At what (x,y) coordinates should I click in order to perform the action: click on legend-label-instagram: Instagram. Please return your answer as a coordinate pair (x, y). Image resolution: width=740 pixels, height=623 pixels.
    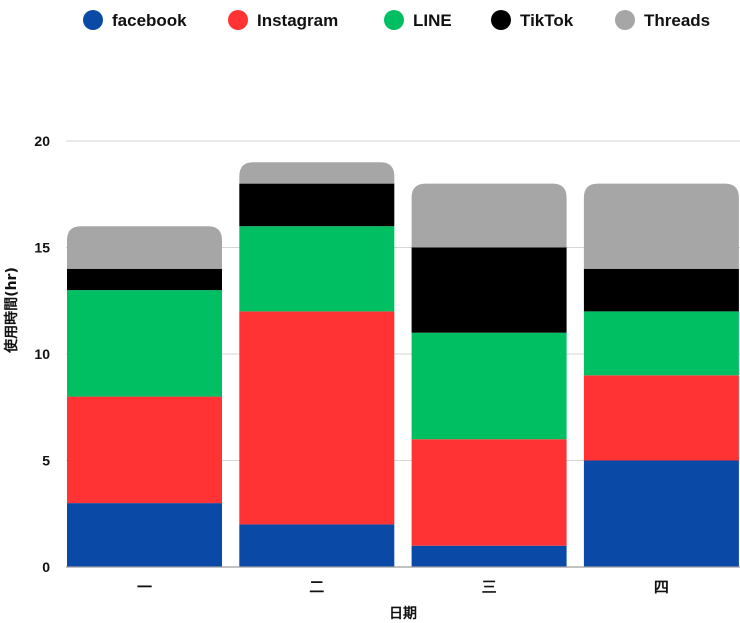
    Looking at the image, I should click on (297, 20).